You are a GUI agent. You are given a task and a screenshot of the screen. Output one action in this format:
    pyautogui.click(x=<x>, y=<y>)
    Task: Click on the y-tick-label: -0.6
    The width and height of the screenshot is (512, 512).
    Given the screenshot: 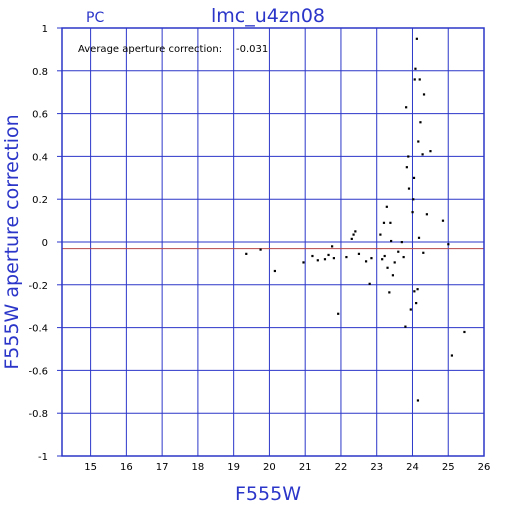 What is the action you would take?
    pyautogui.click(x=38, y=371)
    